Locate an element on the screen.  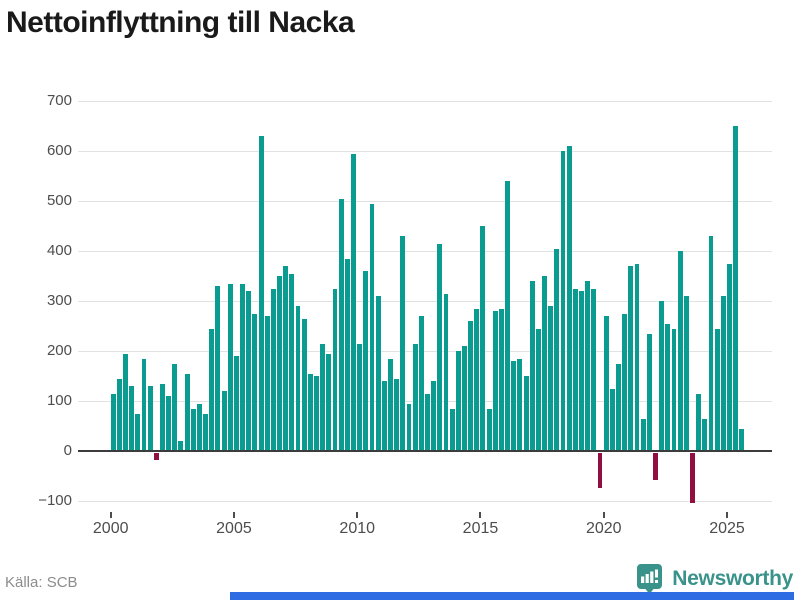
bar-2024-Q4 is located at coordinates (723, 373).